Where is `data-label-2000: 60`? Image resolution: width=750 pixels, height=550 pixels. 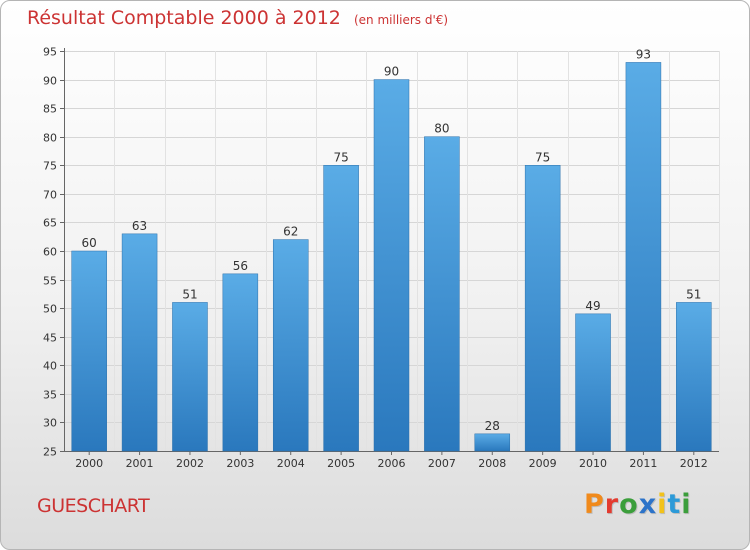
data-label-2000: 60 is located at coordinates (89, 243).